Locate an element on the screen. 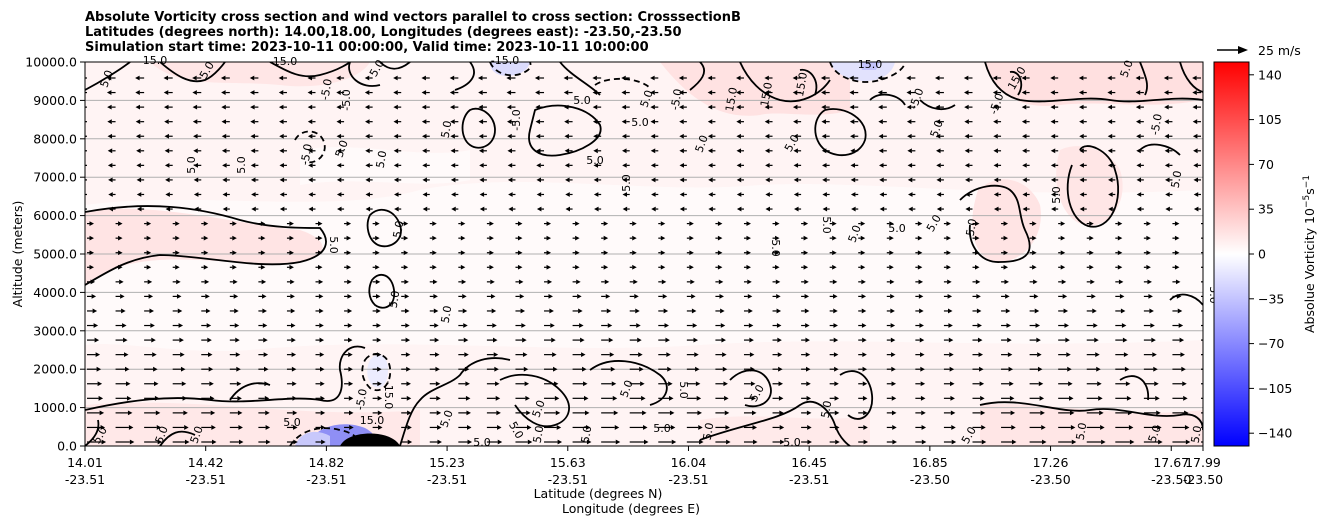 The image size is (1332, 526). y-tick-label: 3000.0 is located at coordinates (55, 330).